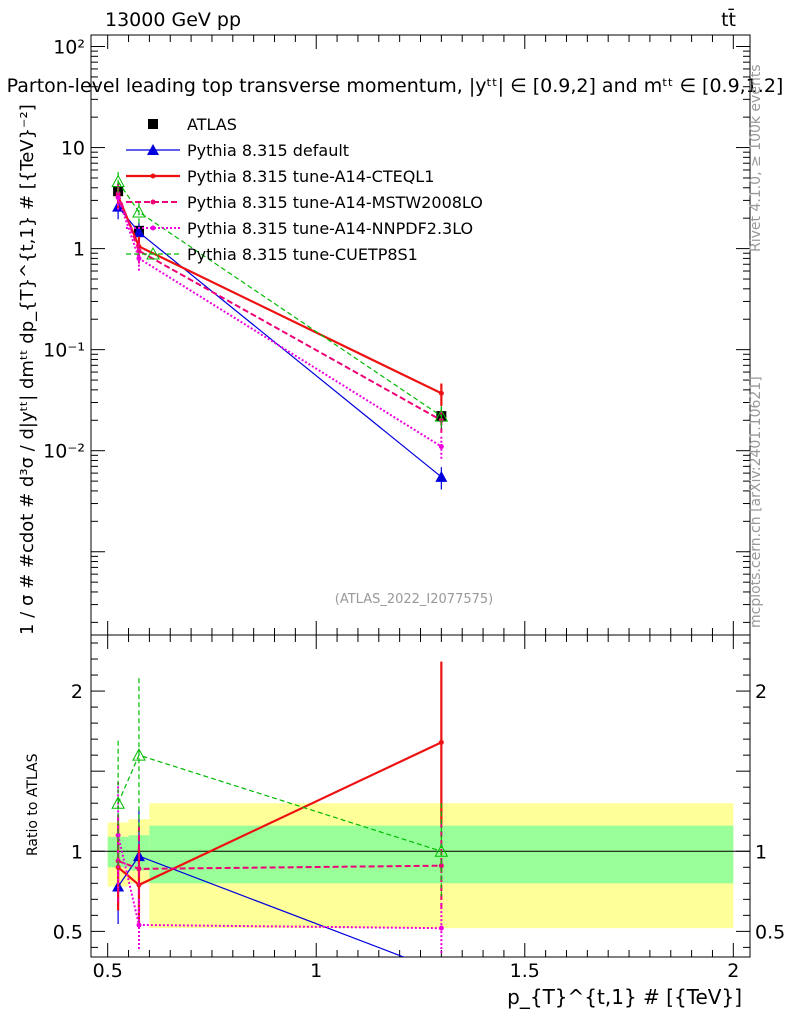  What do you see at coordinates (316, 971) in the screenshot?
I see `x-tick-label: 1` at bounding box center [316, 971].